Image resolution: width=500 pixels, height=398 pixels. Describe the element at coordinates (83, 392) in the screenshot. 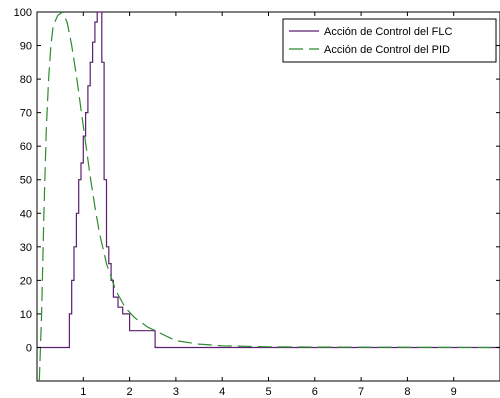

I see `x-tick-label: 1` at that location.